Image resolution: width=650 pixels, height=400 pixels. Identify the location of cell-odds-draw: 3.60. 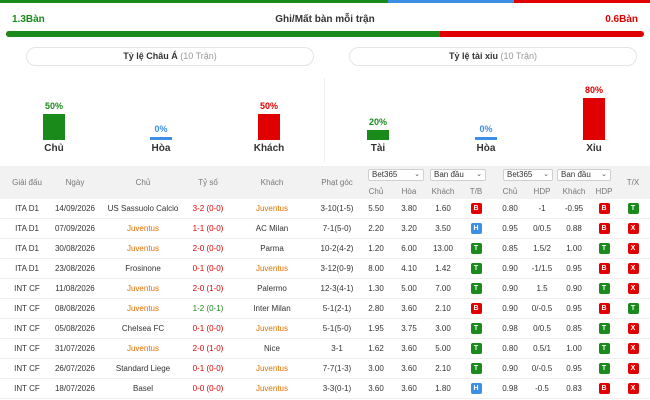
(409, 388).